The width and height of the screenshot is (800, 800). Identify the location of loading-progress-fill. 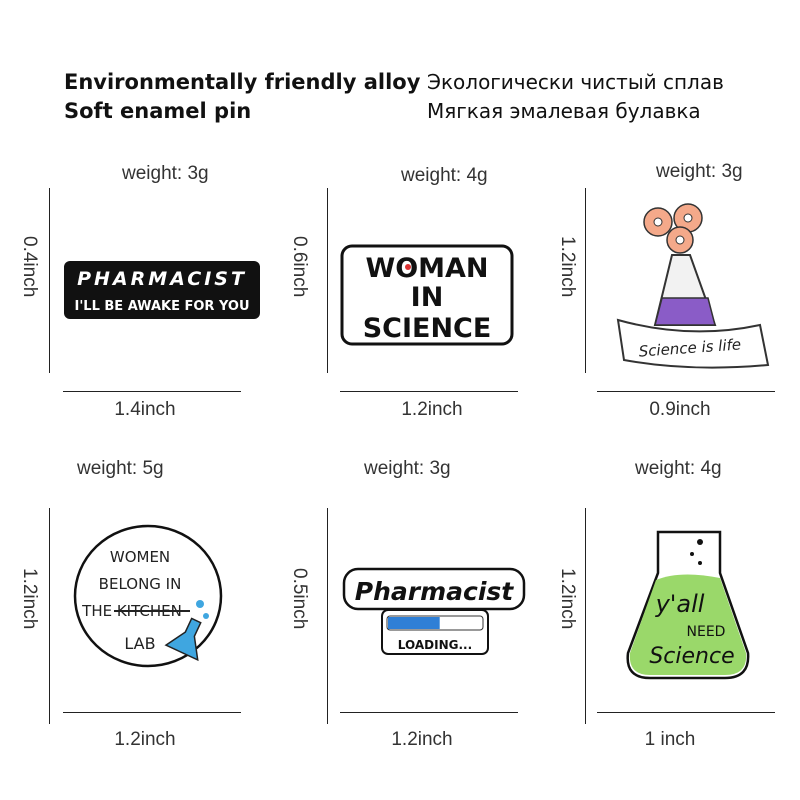
(414, 623).